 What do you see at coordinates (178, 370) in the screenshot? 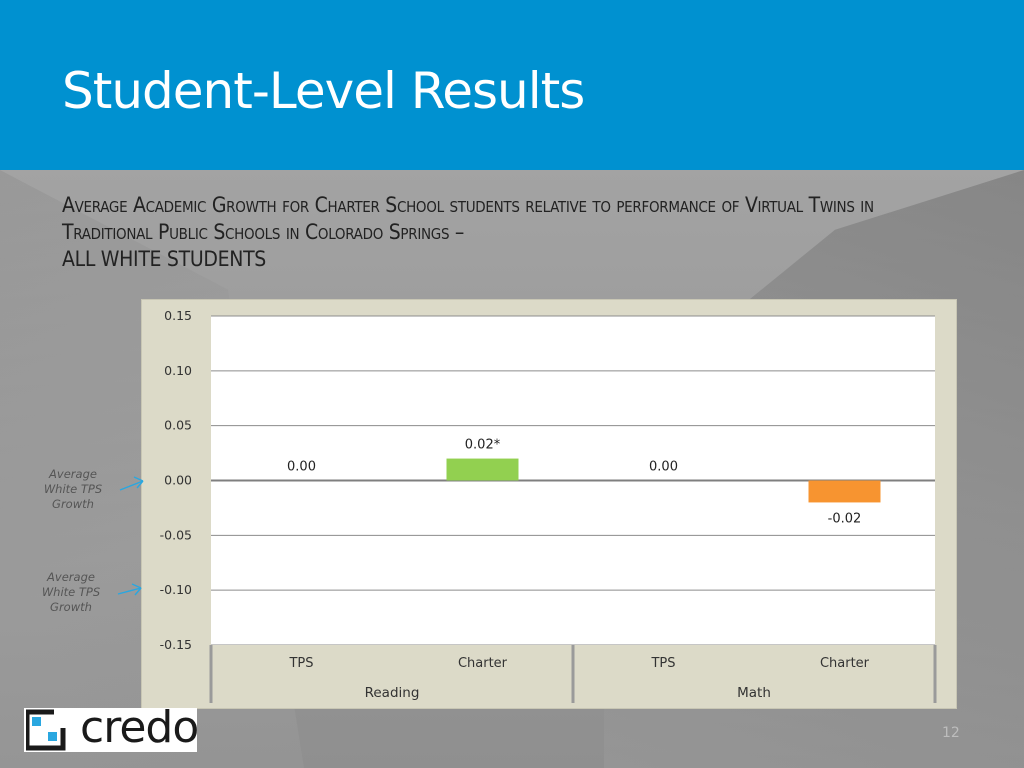
I see `y-tick-label: 0.10` at bounding box center [178, 370].